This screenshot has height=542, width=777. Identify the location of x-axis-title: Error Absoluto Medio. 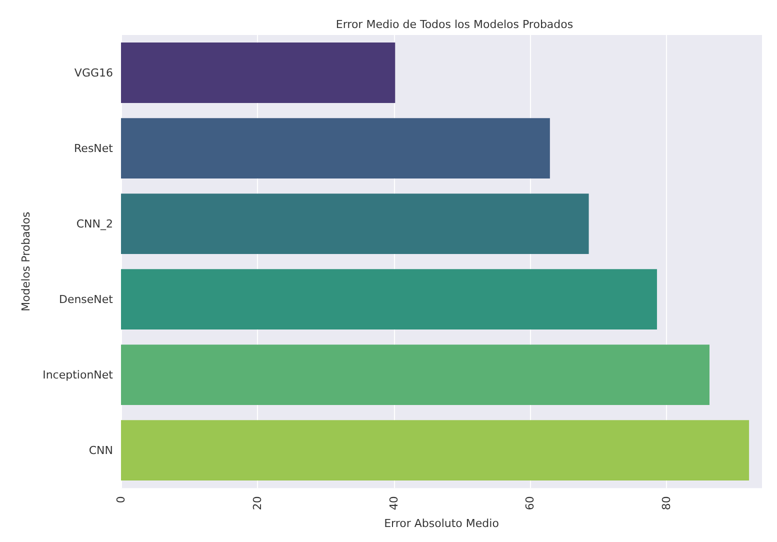
(442, 523).